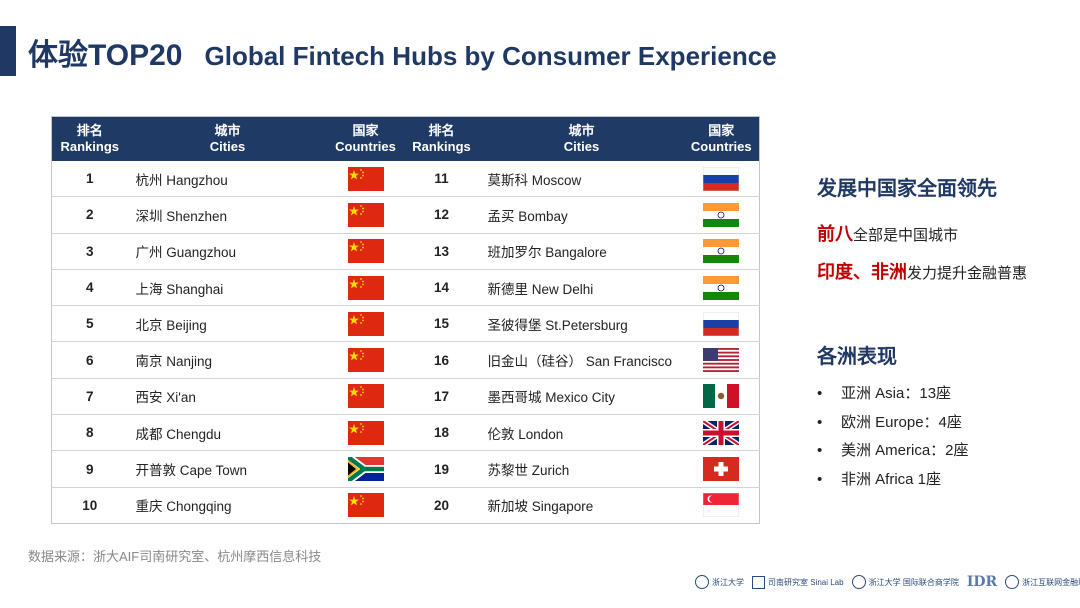 This screenshot has width=1080, height=608. I want to click on city-name: 班加罗尔 Bangalore, so click(581, 251).